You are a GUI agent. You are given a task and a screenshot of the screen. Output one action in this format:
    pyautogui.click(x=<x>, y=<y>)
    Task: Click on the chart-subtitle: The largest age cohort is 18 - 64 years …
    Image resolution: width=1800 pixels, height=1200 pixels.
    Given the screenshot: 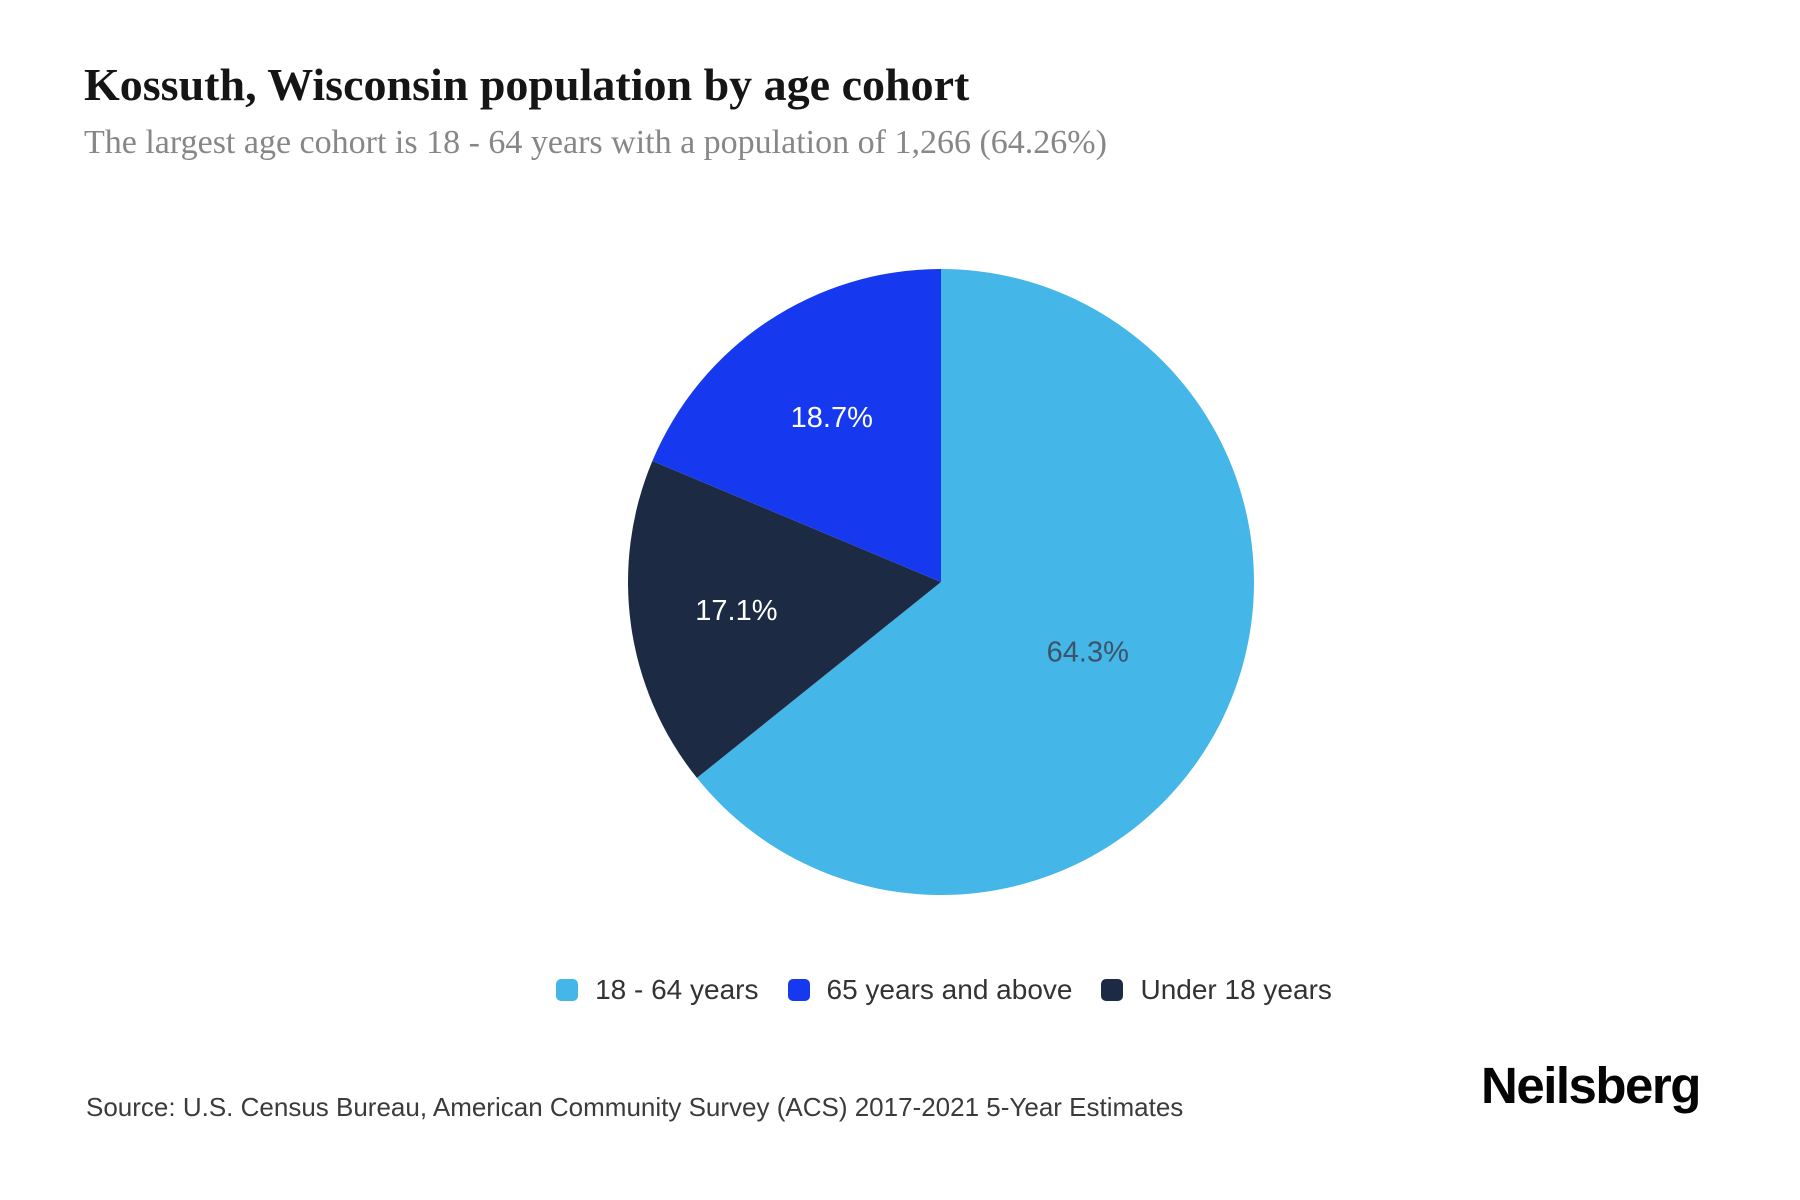 What is the action you would take?
    pyautogui.click(x=595, y=142)
    